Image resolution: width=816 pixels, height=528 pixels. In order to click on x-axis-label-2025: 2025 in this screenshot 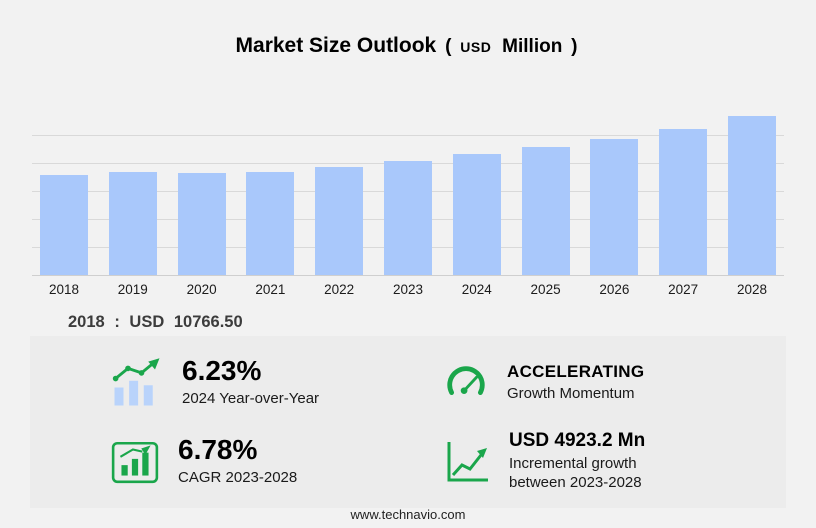, I will do `click(545, 289)`.